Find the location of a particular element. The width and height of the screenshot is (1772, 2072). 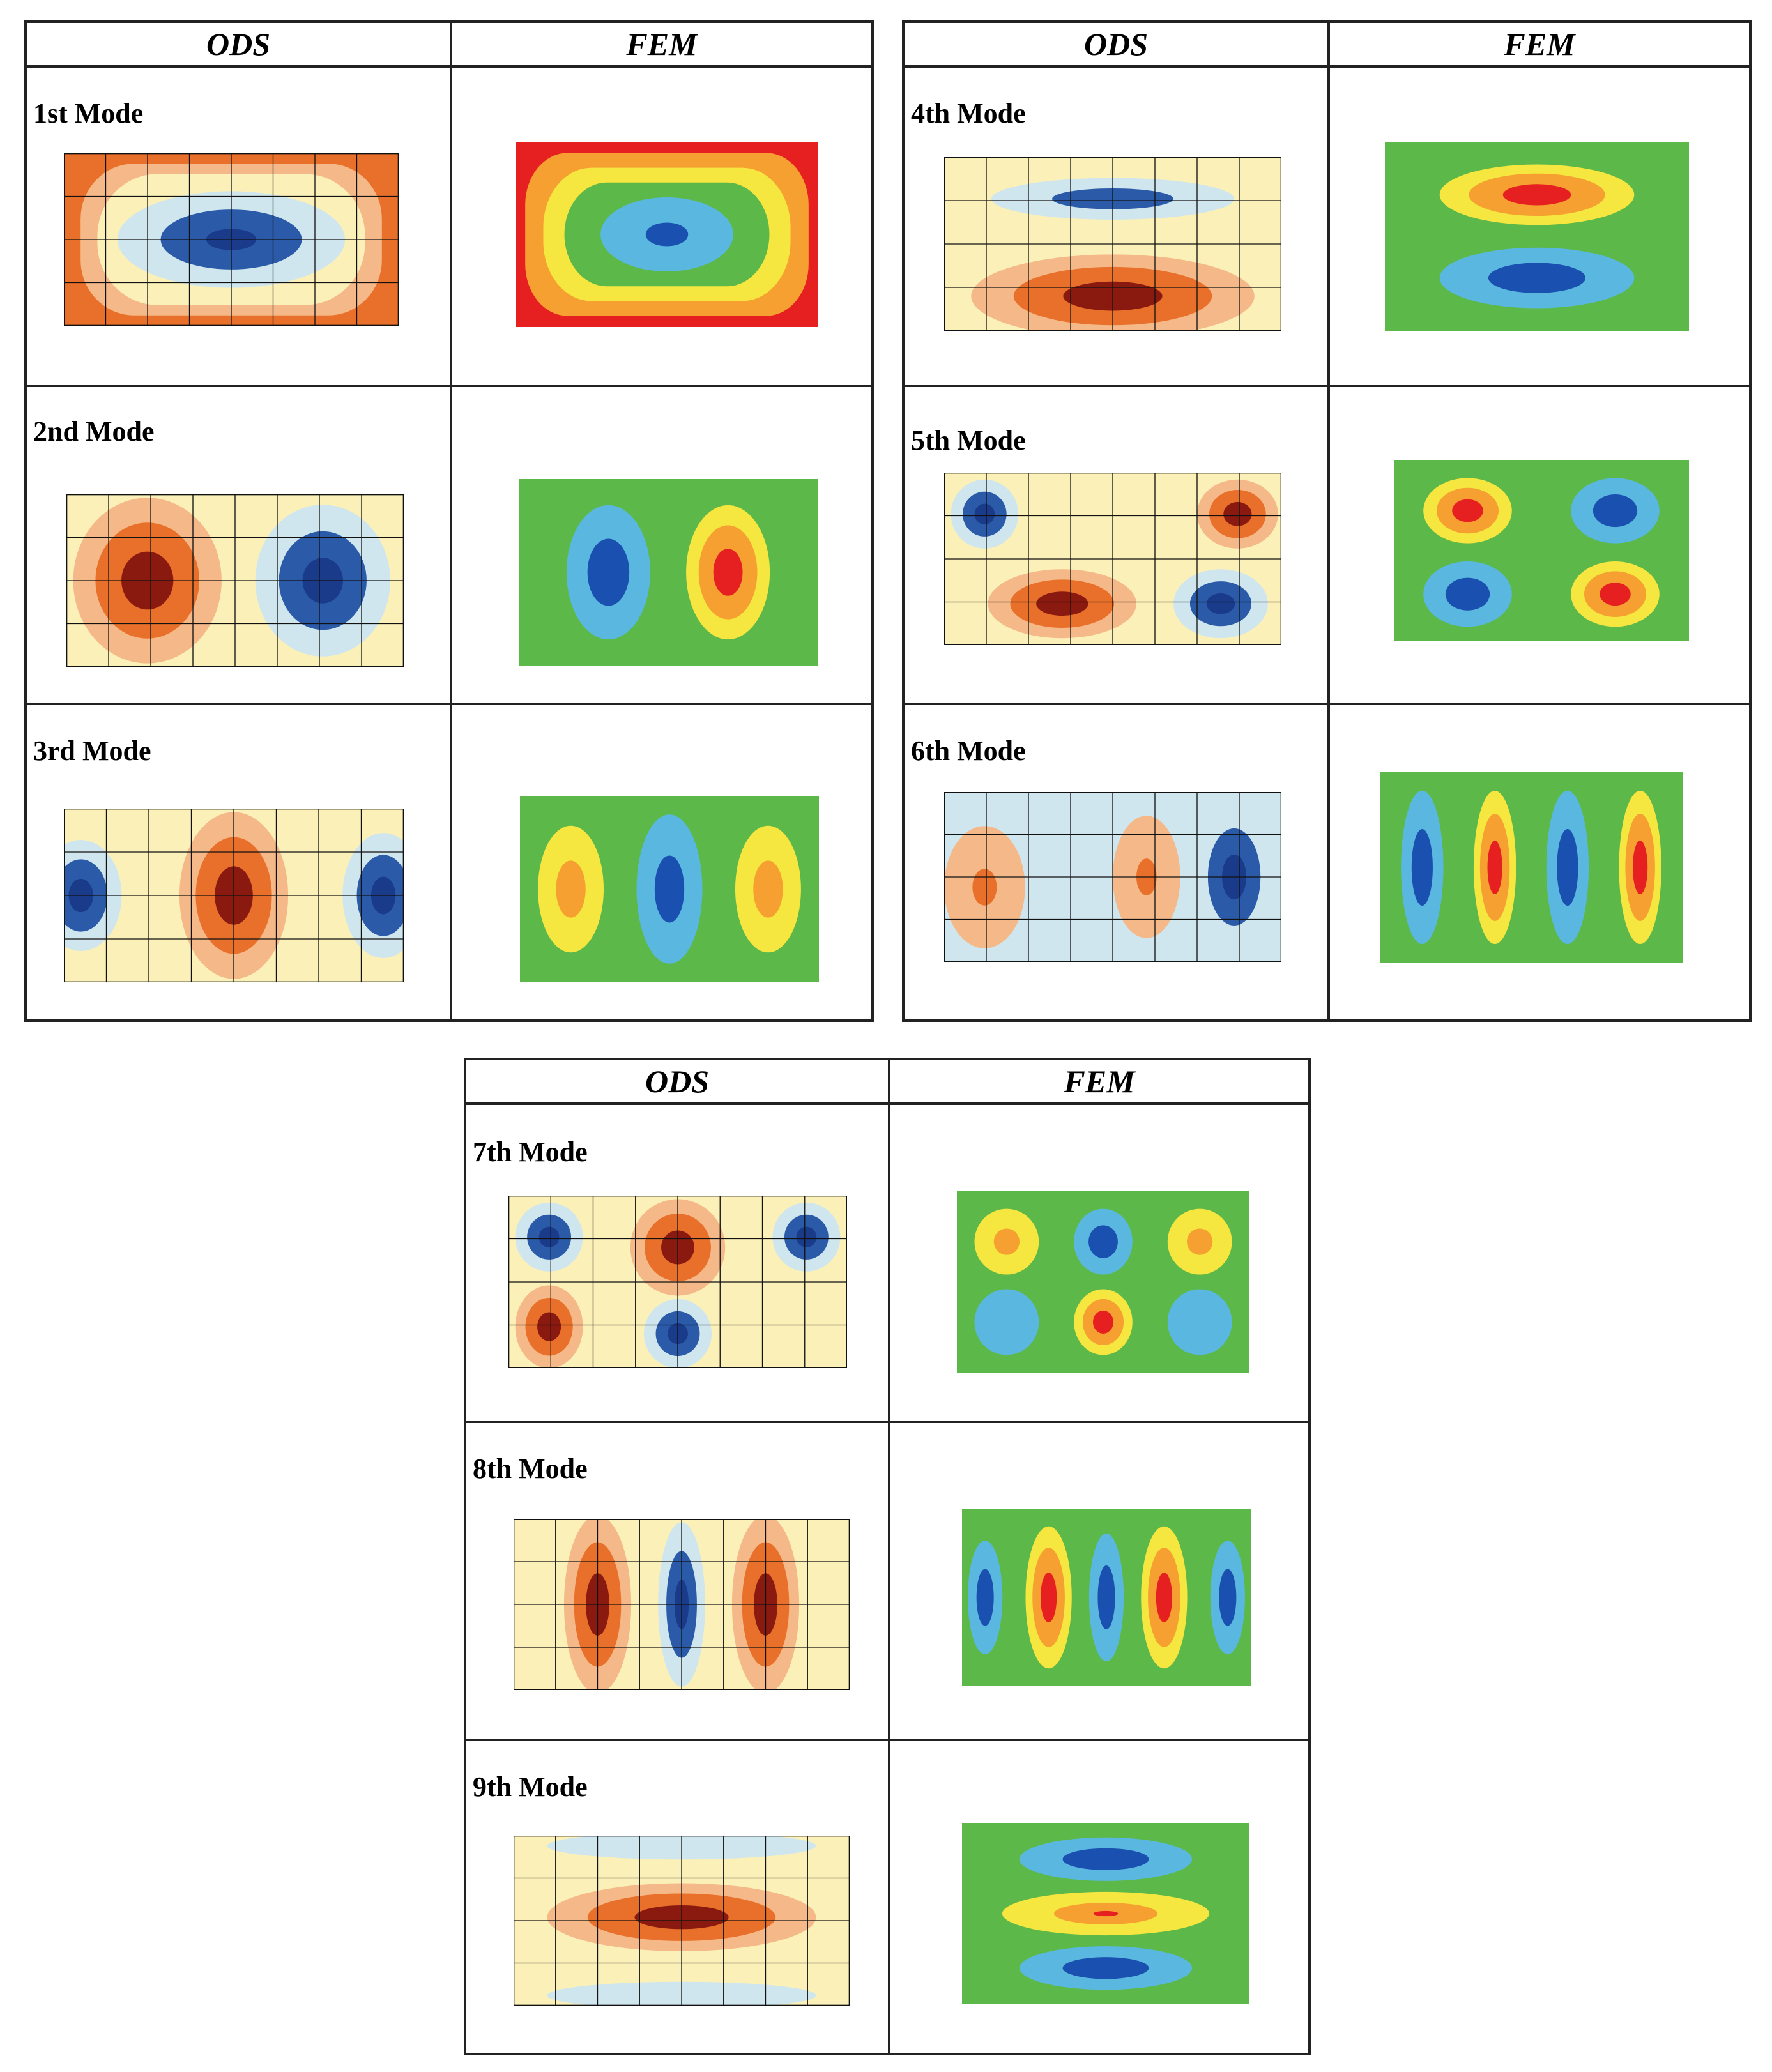

mode-label-9: 9th Mode is located at coordinates (530, 1787).